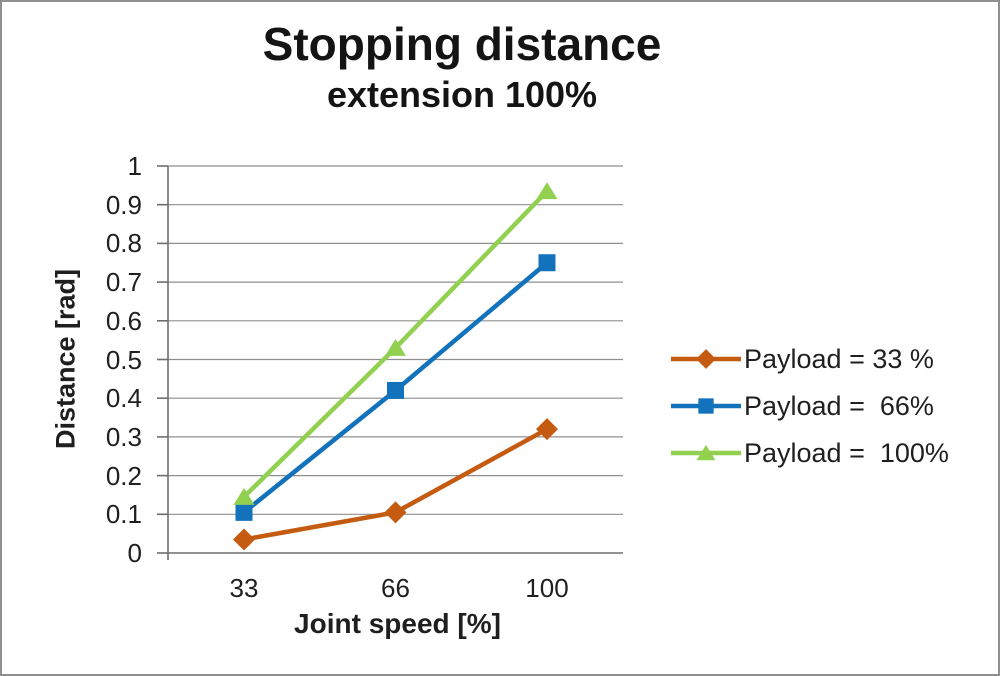  What do you see at coordinates (123, 475) in the screenshot?
I see `y-tick-label: 0.2` at bounding box center [123, 475].